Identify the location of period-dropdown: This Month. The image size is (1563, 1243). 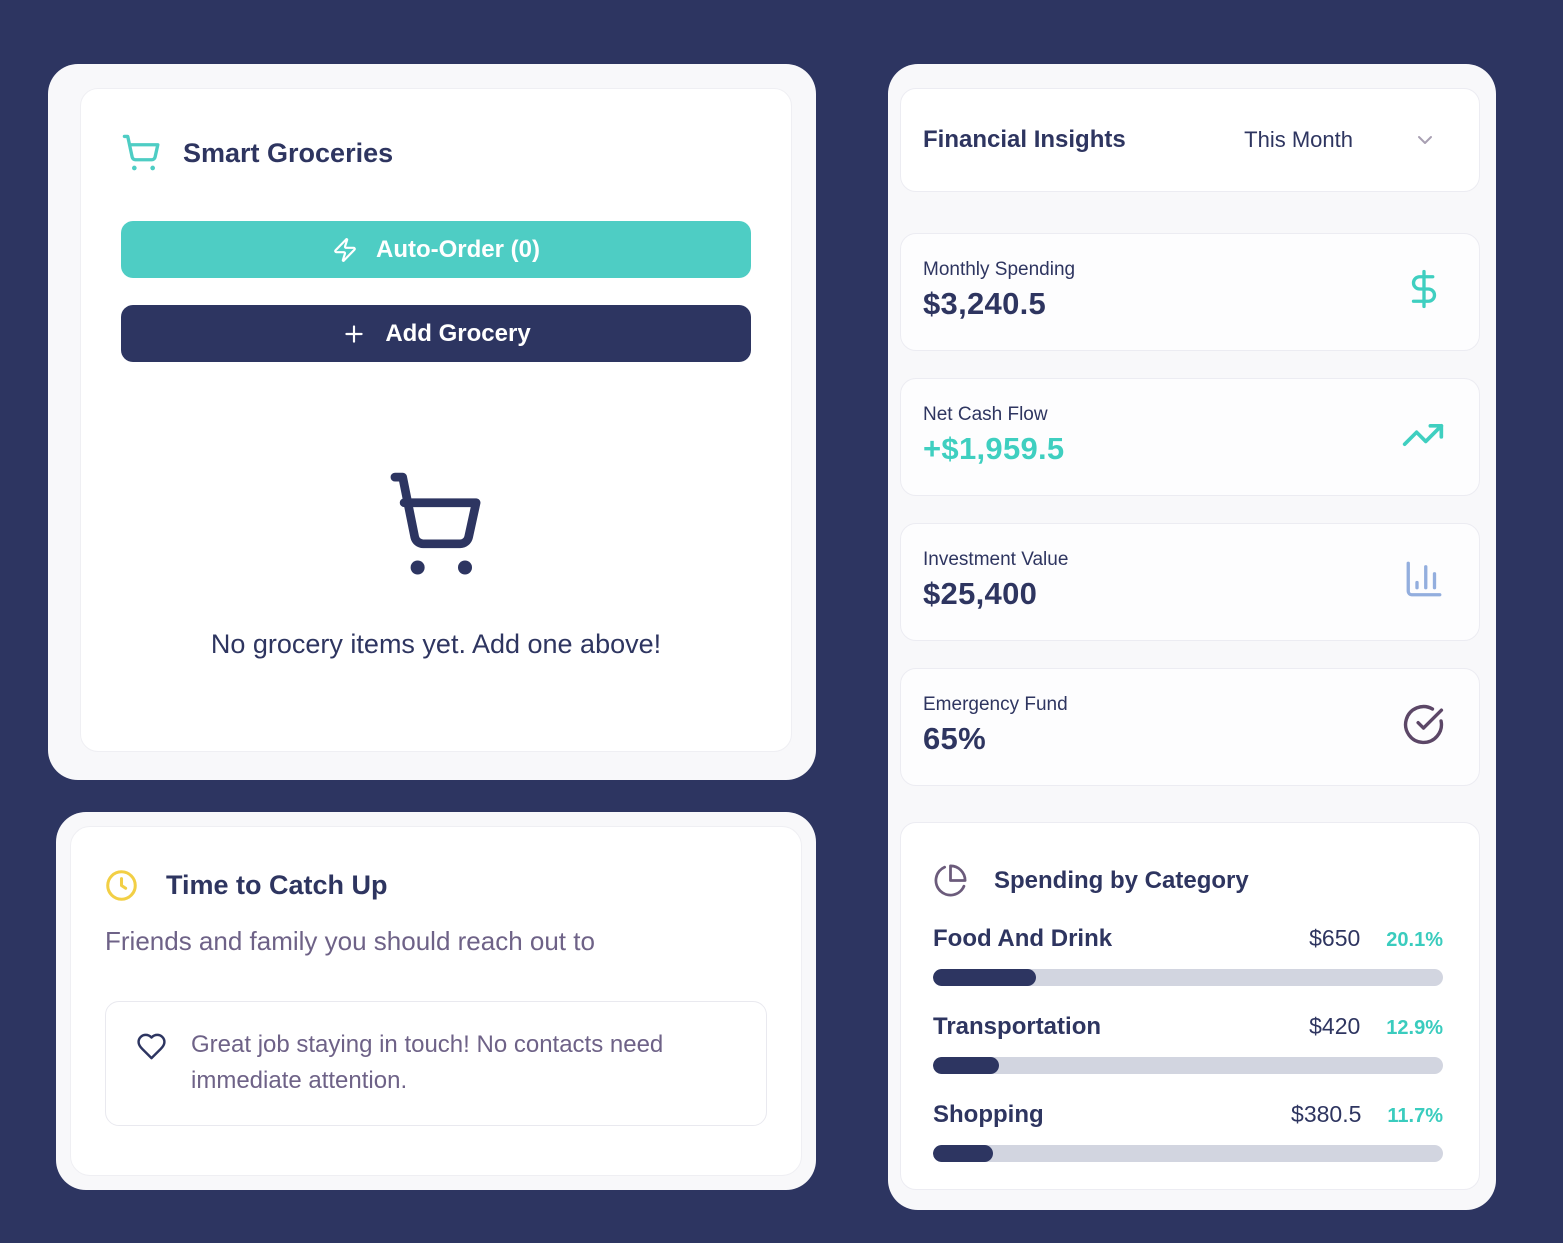
(1348, 140).